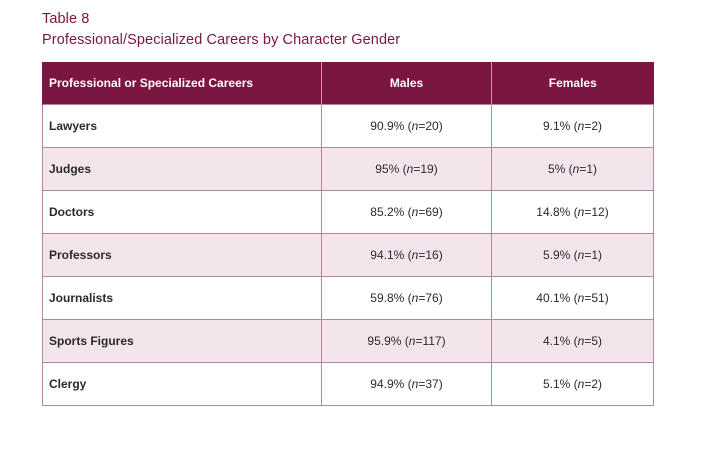 This screenshot has width=710, height=456. What do you see at coordinates (406, 212) in the screenshot?
I see `males-cell: 85.2% (n=69)` at bounding box center [406, 212].